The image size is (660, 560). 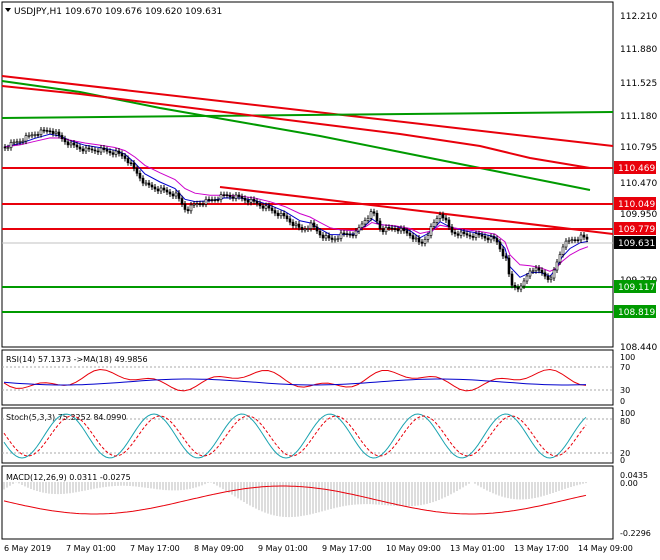 I want to click on rsi-panel, so click(x=307, y=377).